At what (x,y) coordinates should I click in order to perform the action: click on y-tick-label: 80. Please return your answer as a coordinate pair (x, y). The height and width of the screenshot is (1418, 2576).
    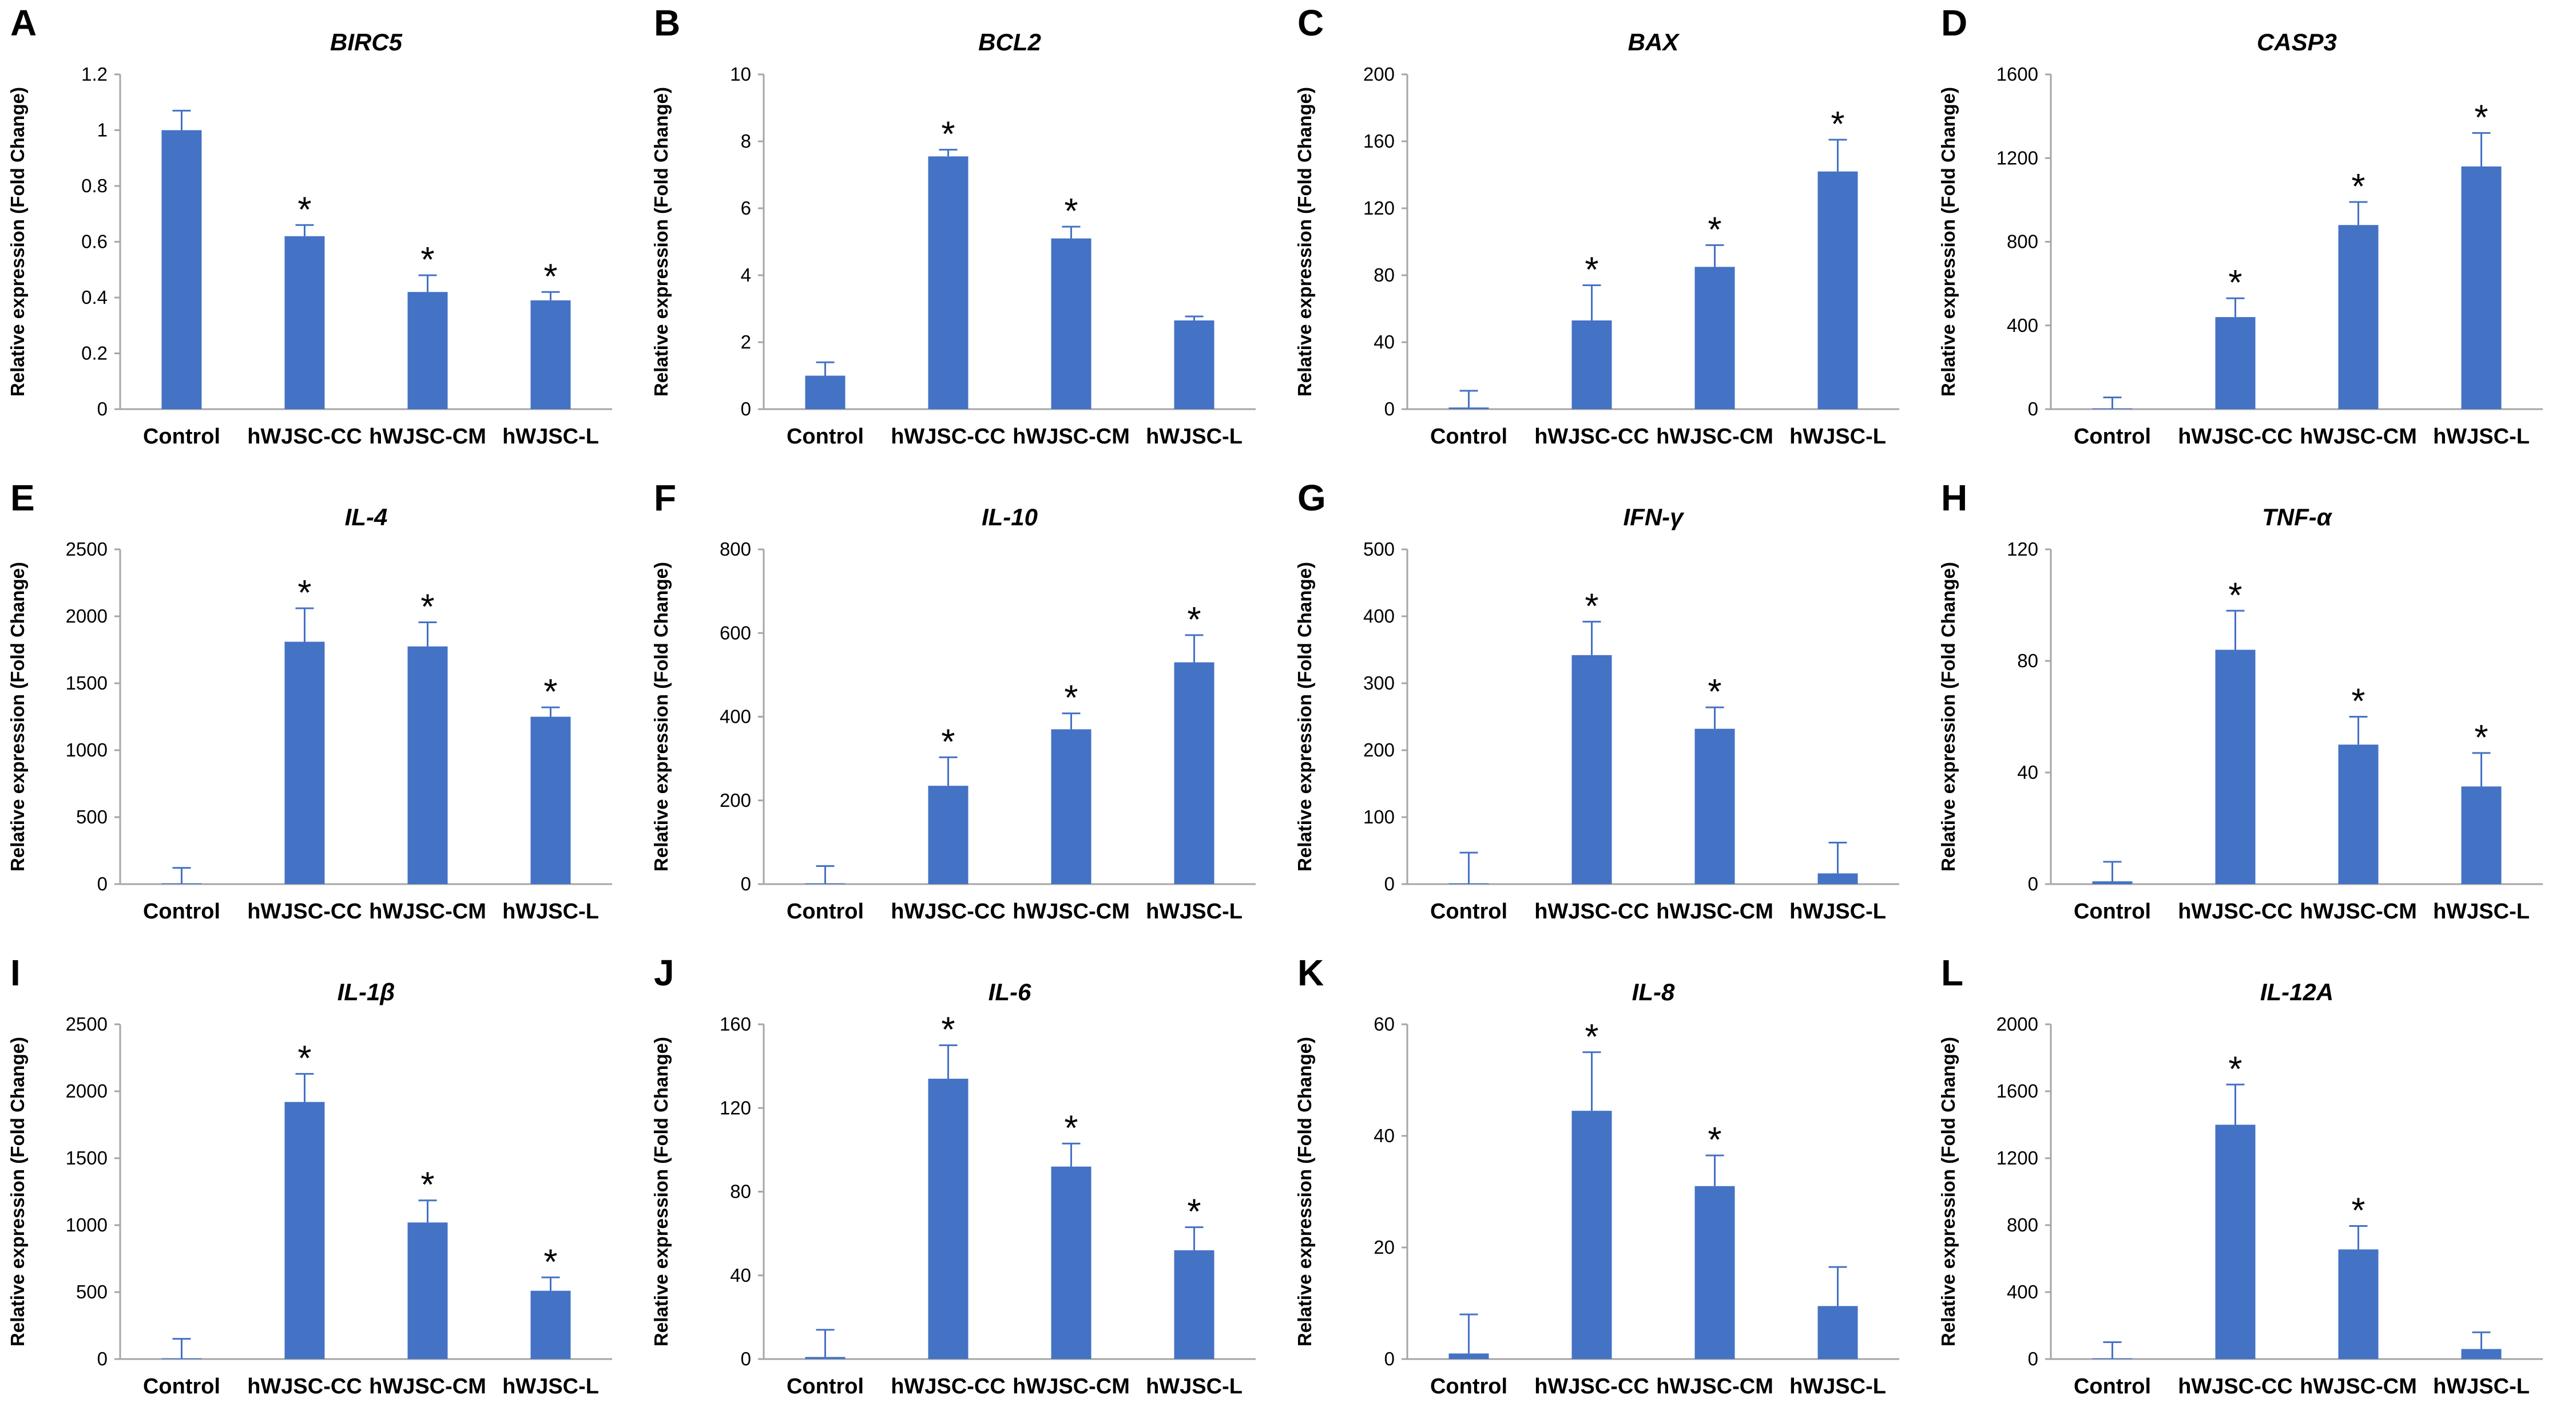
    Looking at the image, I should click on (740, 1191).